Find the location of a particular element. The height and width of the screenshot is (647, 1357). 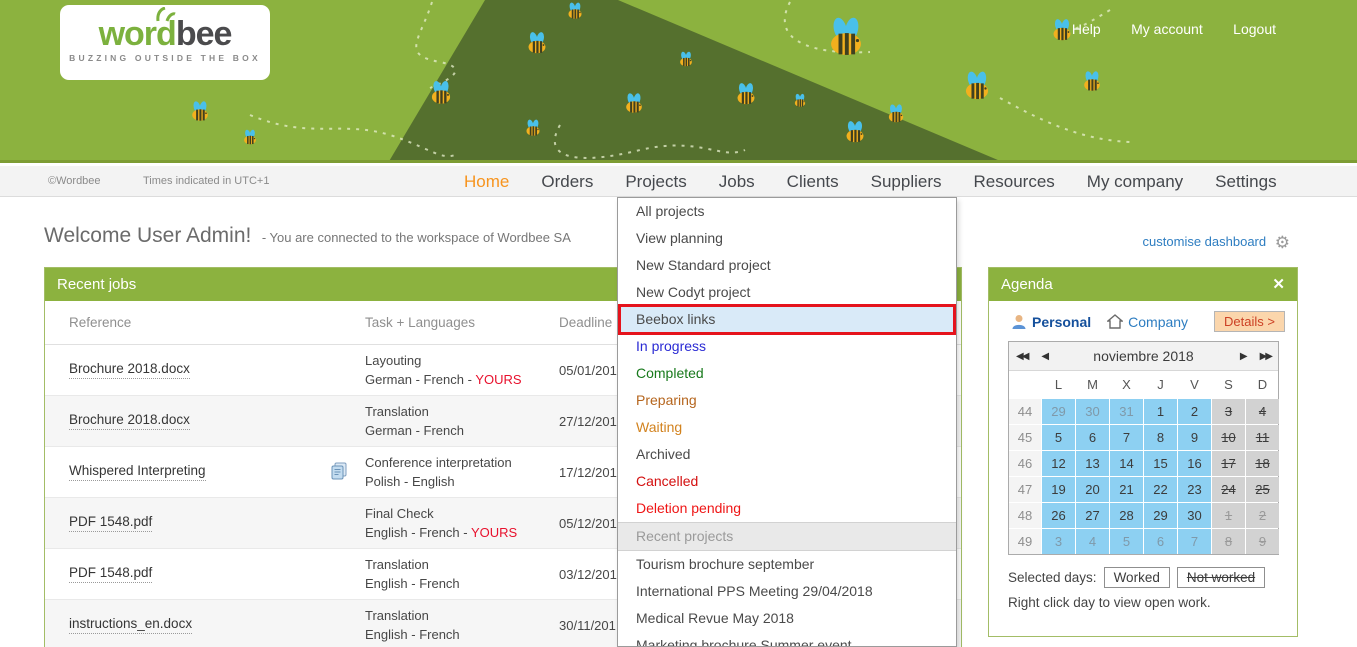

calendar-day: 25 is located at coordinates (1262, 489).